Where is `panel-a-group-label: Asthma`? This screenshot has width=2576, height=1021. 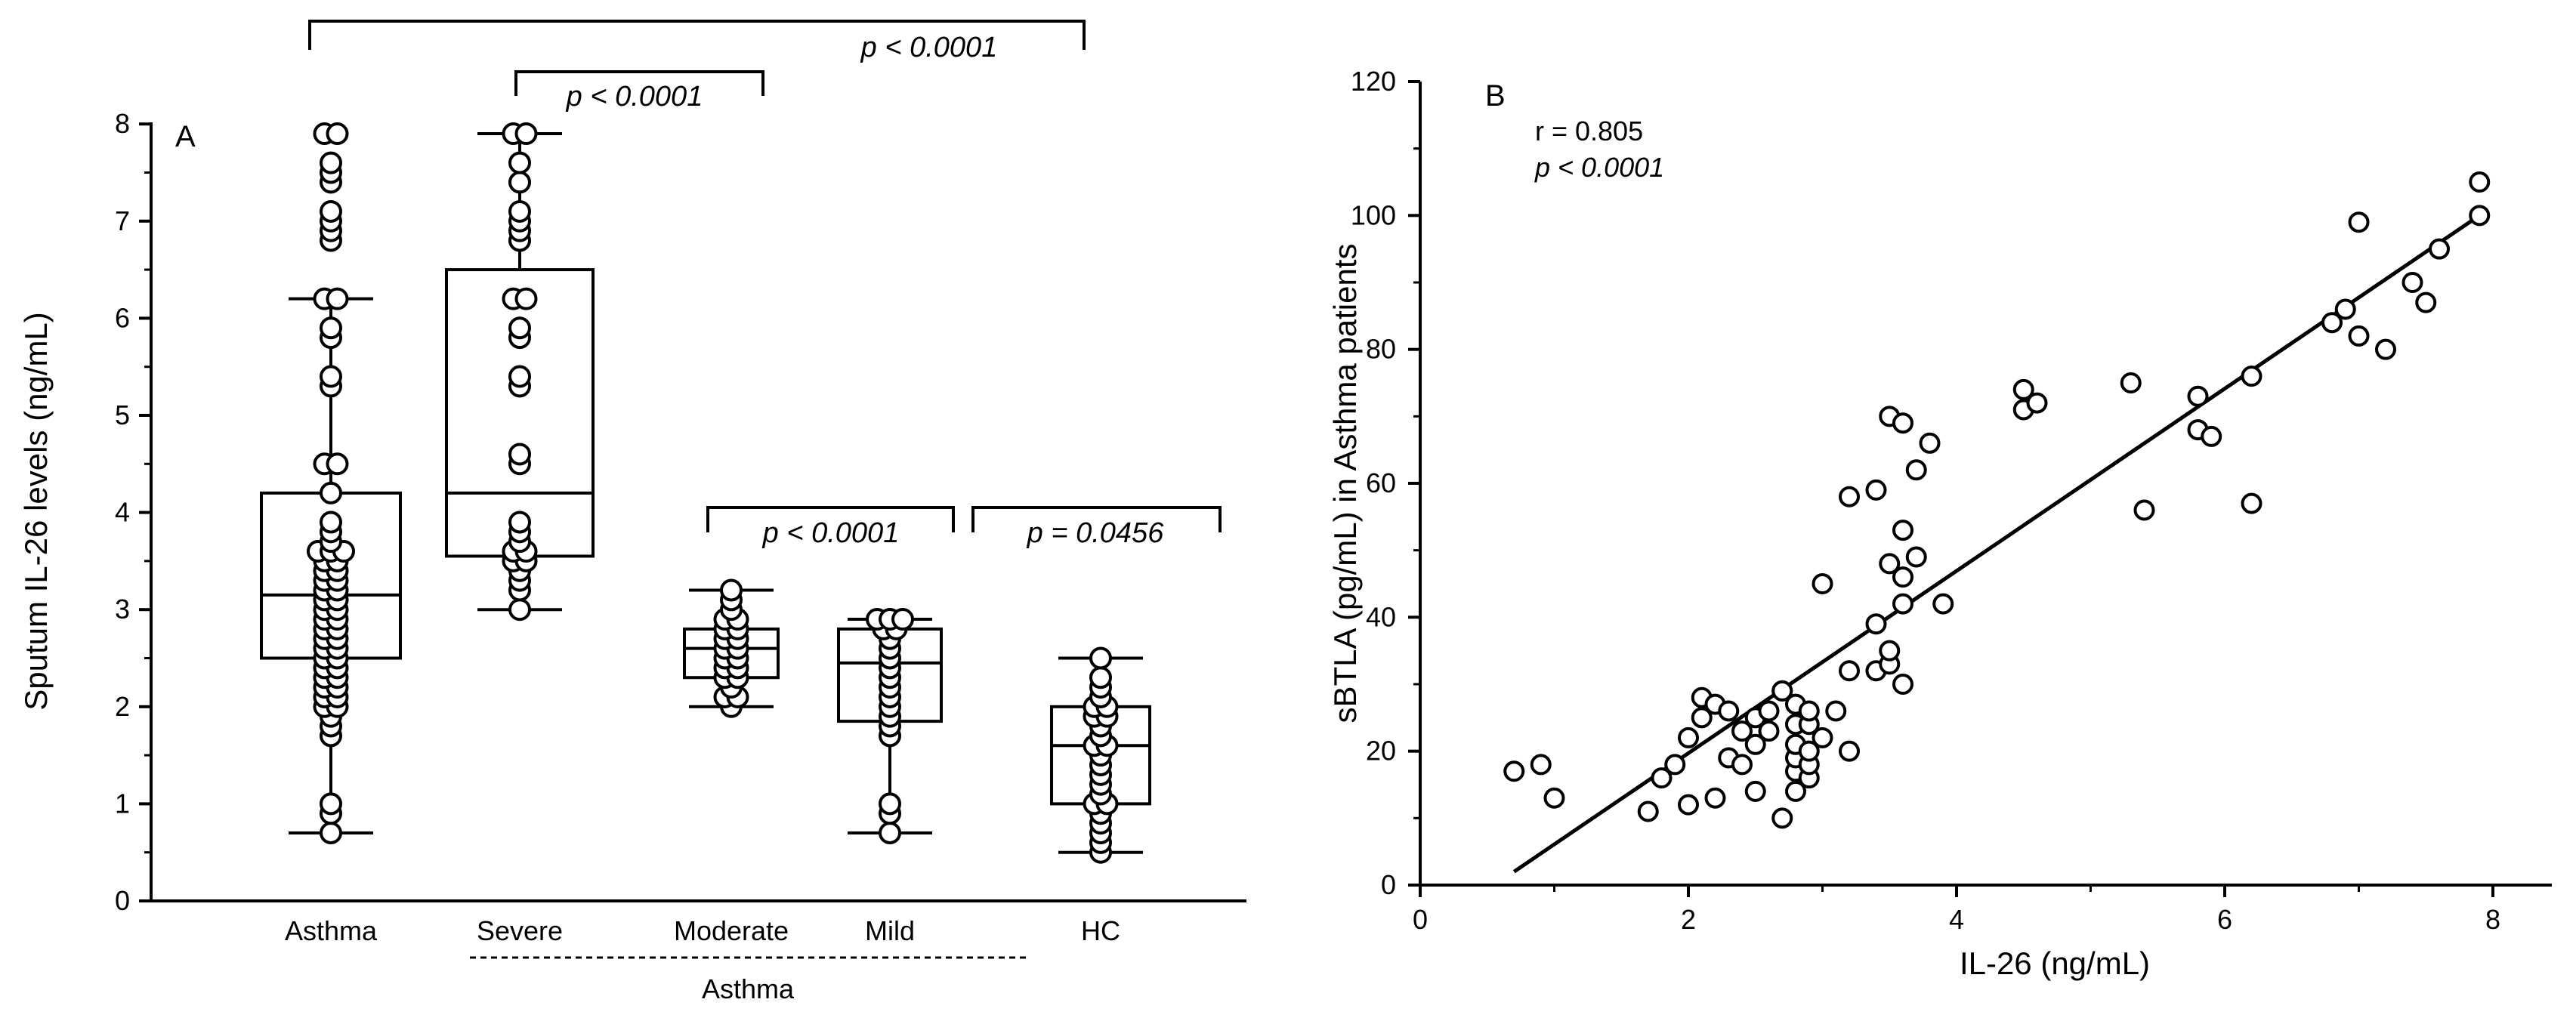 panel-a-group-label: Asthma is located at coordinates (748, 988).